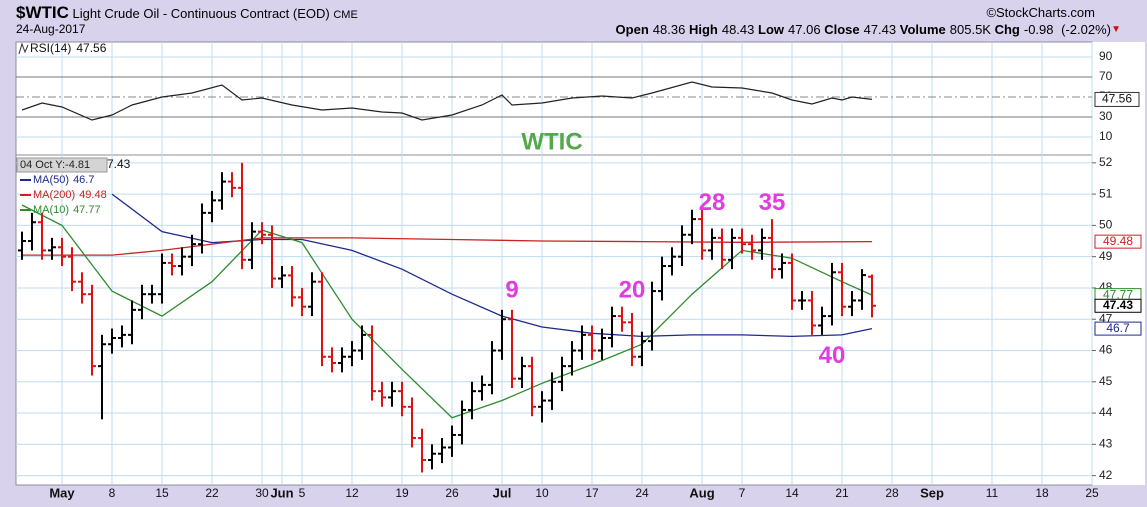 This screenshot has width=1147, height=507. Describe the element at coordinates (592, 493) in the screenshot. I see `x-tick-label: 17` at that location.